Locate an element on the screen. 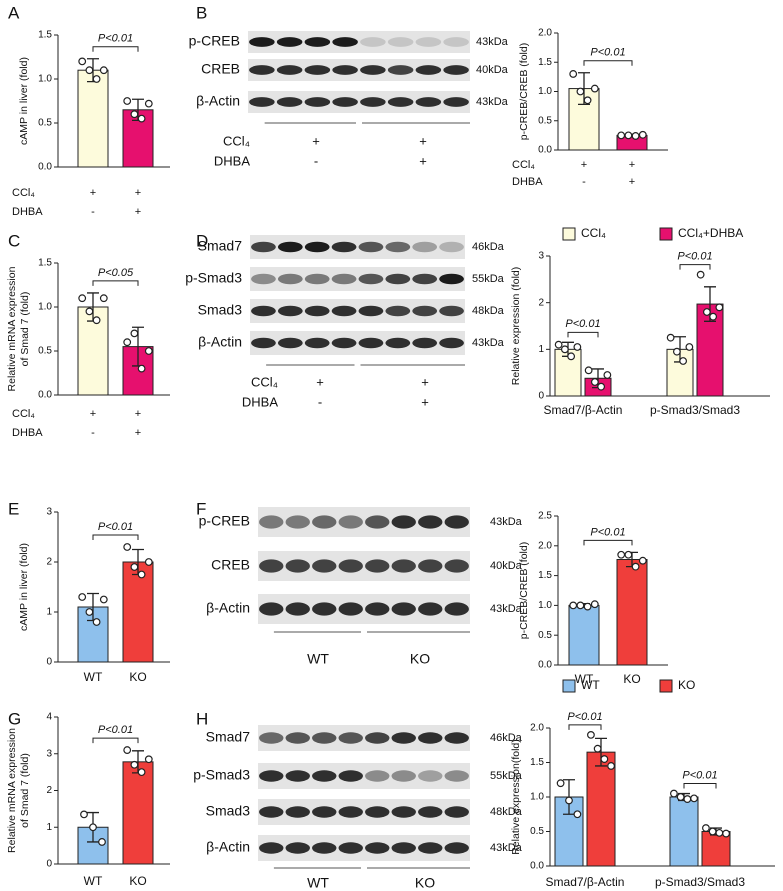 Image resolution: width=783 pixels, height=891 pixels. blot-size: 55kDa is located at coordinates (506, 776).